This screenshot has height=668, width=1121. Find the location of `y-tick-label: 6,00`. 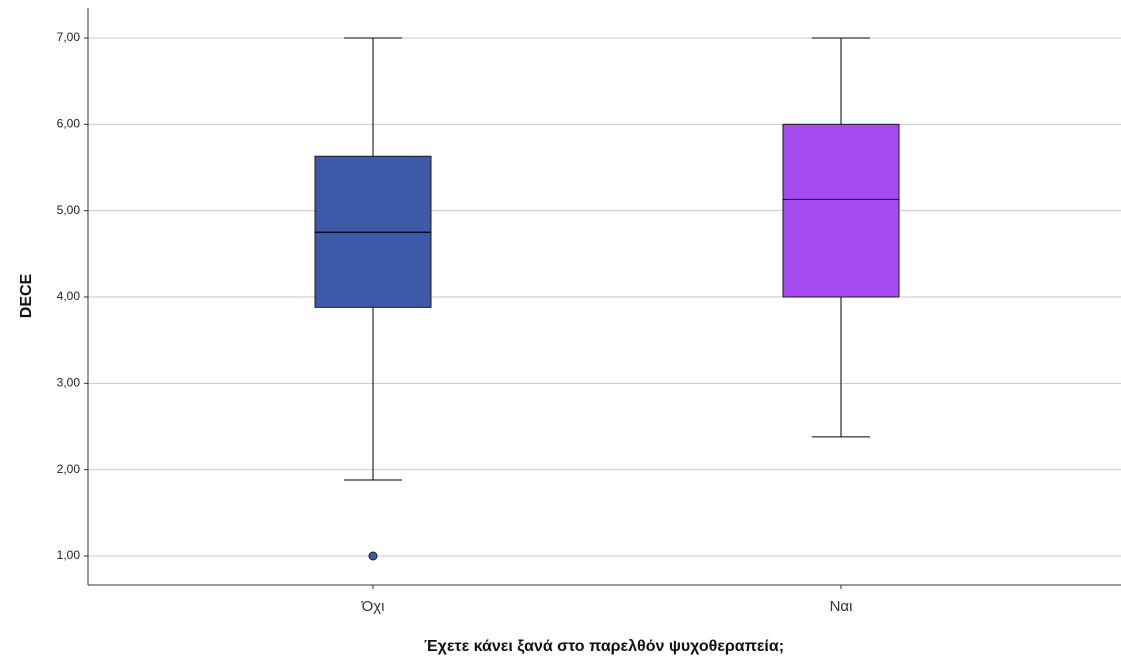

y-tick-label: 6,00 is located at coordinates (69, 124).